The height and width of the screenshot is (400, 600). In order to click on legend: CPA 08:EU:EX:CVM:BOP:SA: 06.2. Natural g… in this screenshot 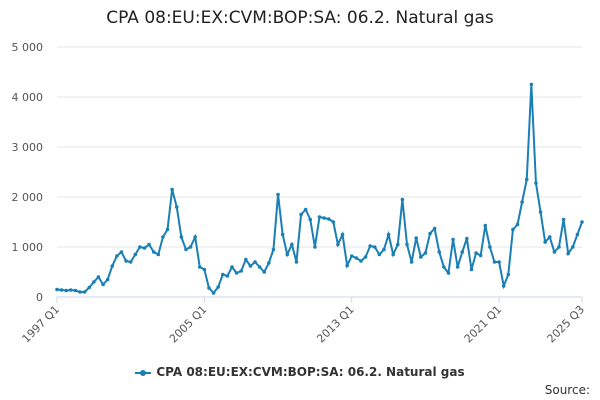, I will do `click(300, 372)`.